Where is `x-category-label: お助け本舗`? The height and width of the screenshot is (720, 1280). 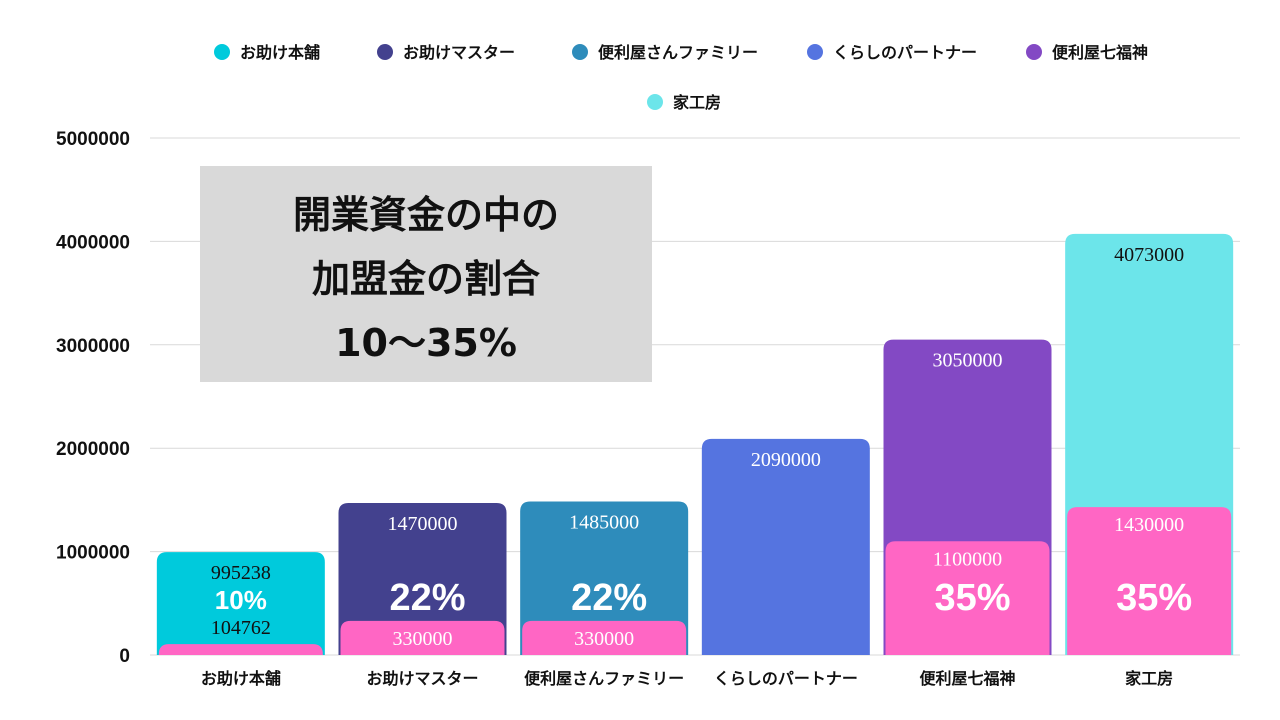 x-category-label: お助け本舗 is located at coordinates (241, 678).